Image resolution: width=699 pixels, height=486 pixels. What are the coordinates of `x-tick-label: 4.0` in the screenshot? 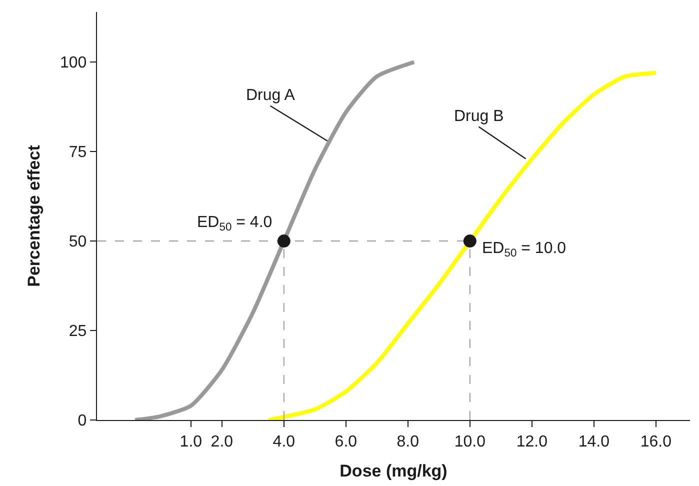 It's located at (284, 441).